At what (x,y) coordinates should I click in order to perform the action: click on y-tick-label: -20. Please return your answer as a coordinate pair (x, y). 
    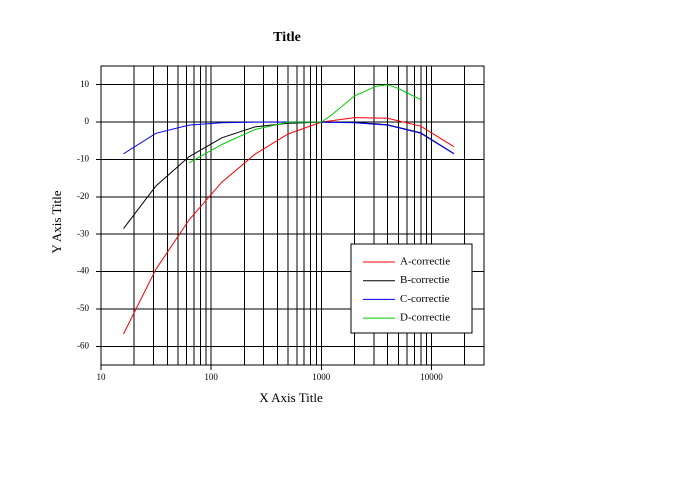
    Looking at the image, I should click on (83, 196).